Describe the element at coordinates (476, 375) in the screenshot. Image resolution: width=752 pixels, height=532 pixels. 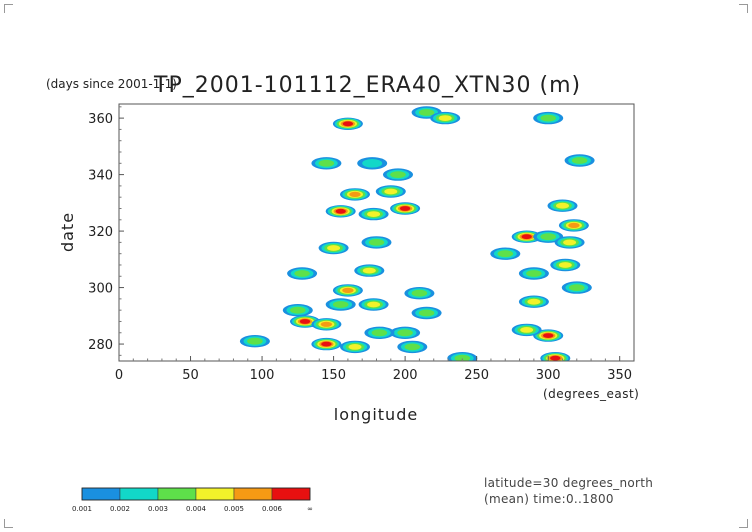
I see `x-tick-label-5: 250` at that location.